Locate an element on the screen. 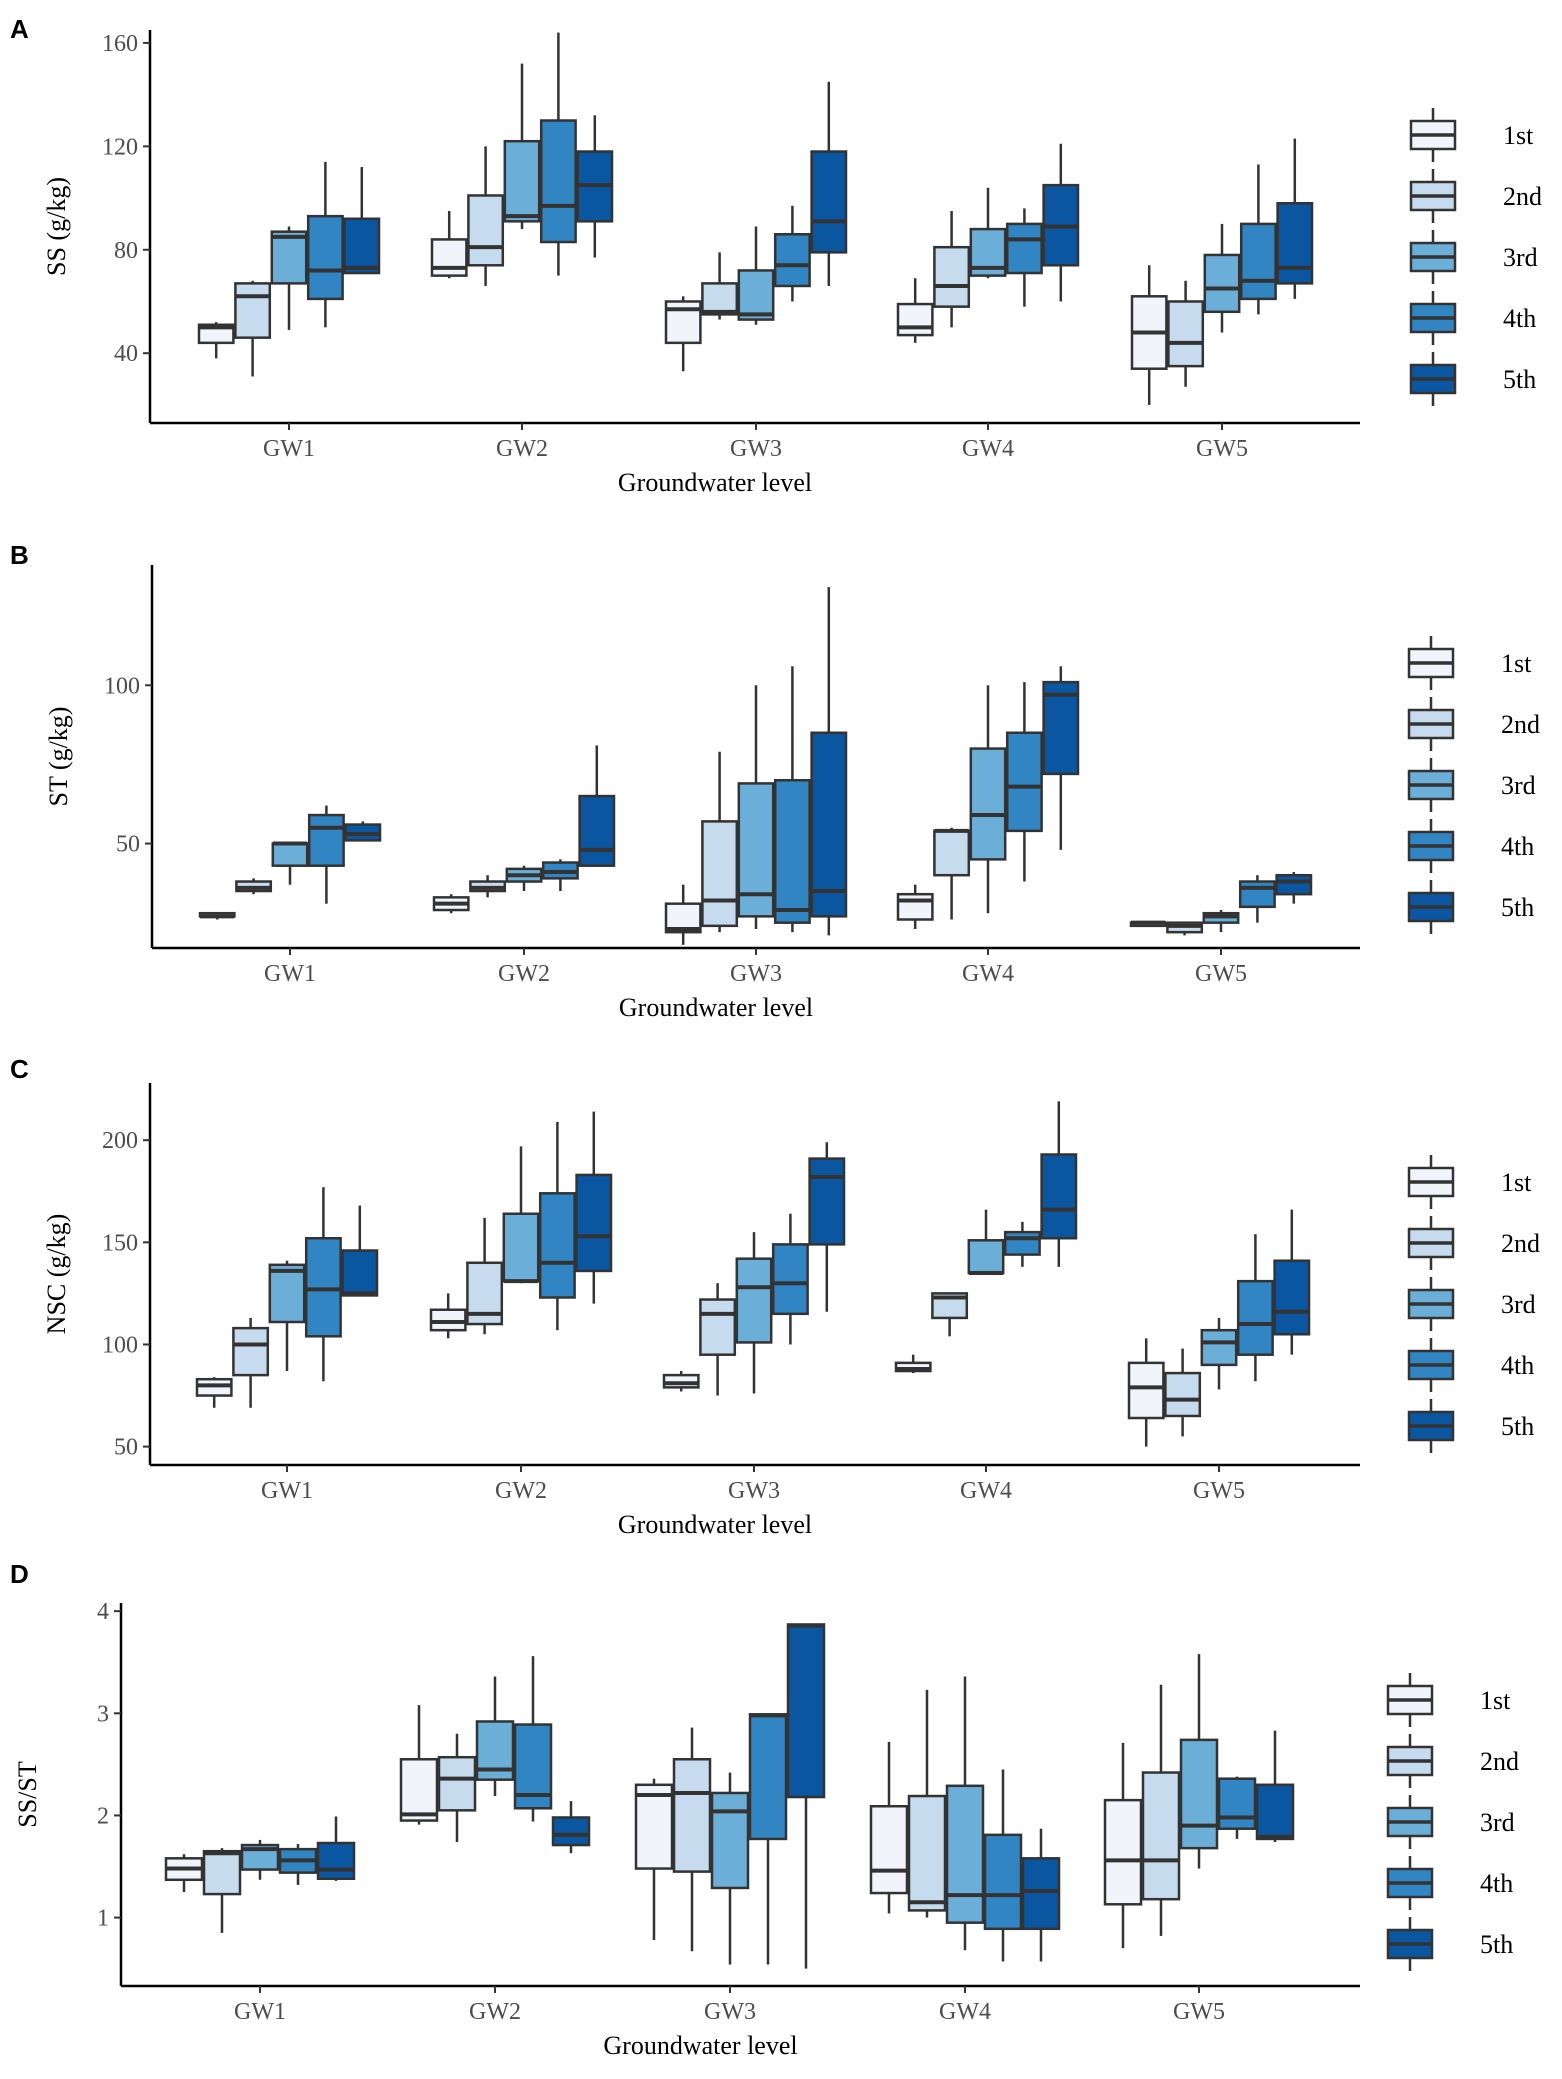 This screenshot has height=2079, width=1562. y-axis-title: NSC (g/kg) is located at coordinates (56, 1274).